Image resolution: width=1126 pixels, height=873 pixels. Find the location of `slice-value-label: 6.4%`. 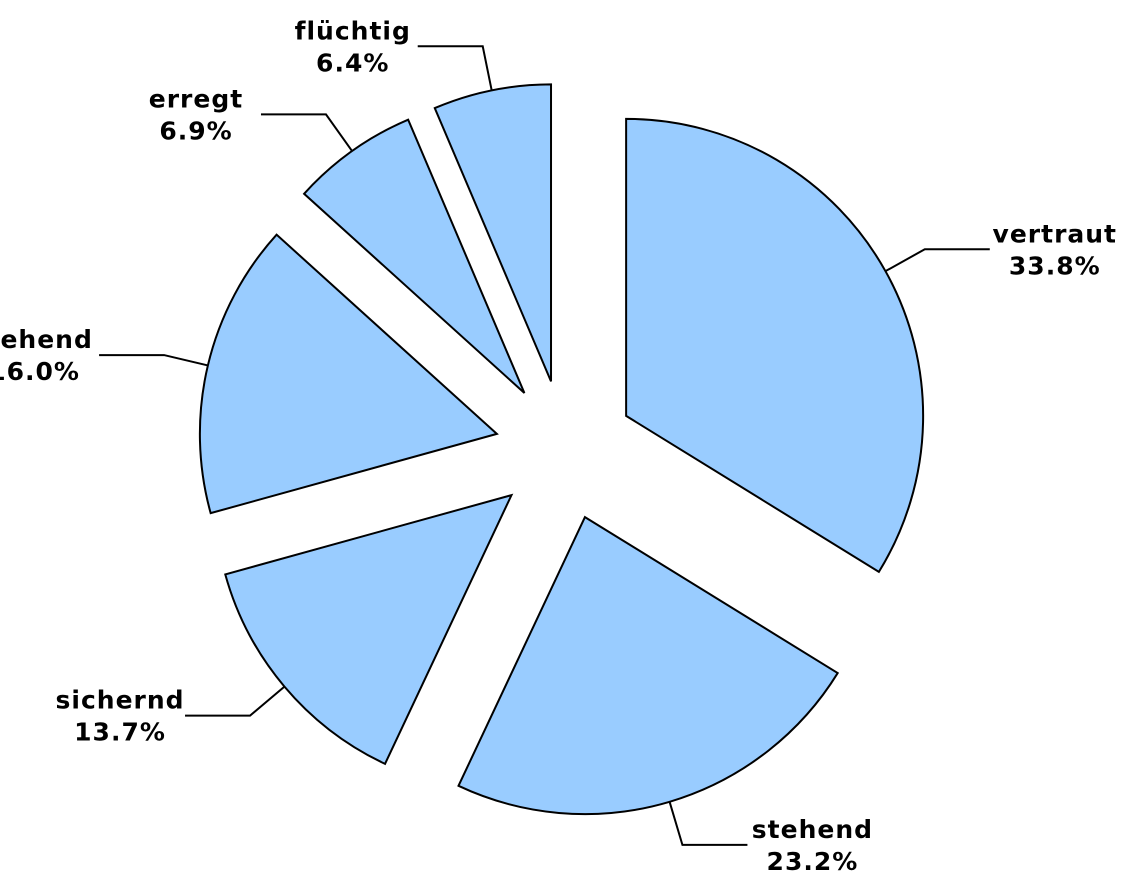

slice-value-label: 6.4% is located at coordinates (352, 62).